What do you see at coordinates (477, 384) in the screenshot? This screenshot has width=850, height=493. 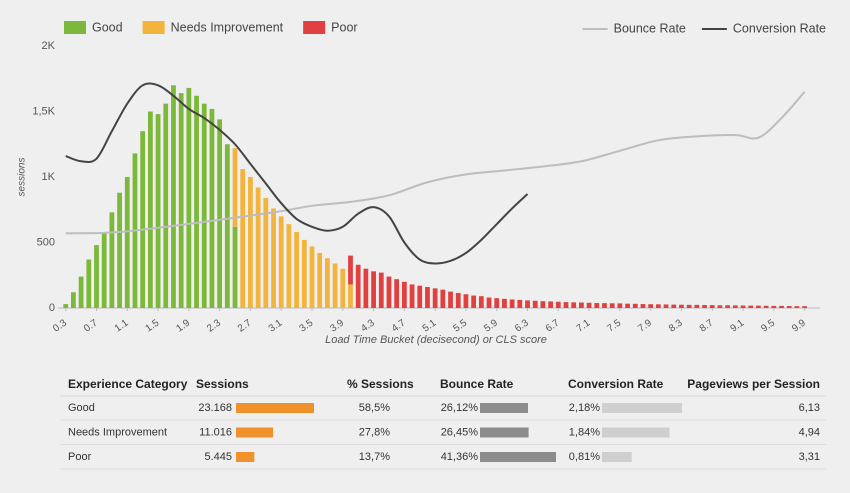 I see `table-header: Bounce Rate` at bounding box center [477, 384].